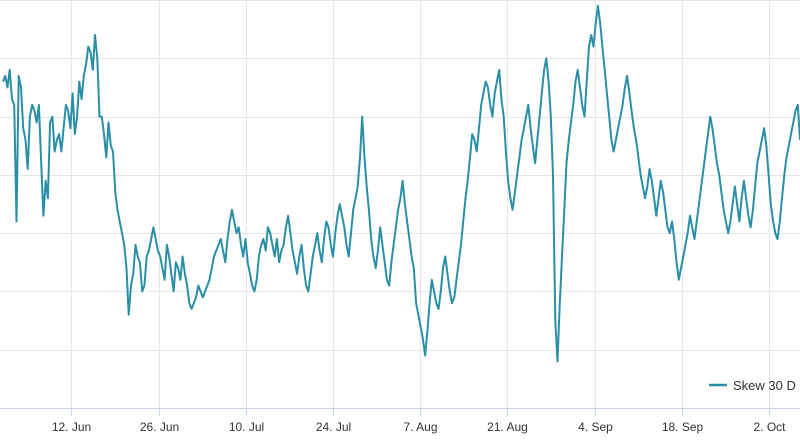 The image size is (800, 445). Describe the element at coordinates (420, 427) in the screenshot. I see `x-tick-label: 7. Aug` at that location.